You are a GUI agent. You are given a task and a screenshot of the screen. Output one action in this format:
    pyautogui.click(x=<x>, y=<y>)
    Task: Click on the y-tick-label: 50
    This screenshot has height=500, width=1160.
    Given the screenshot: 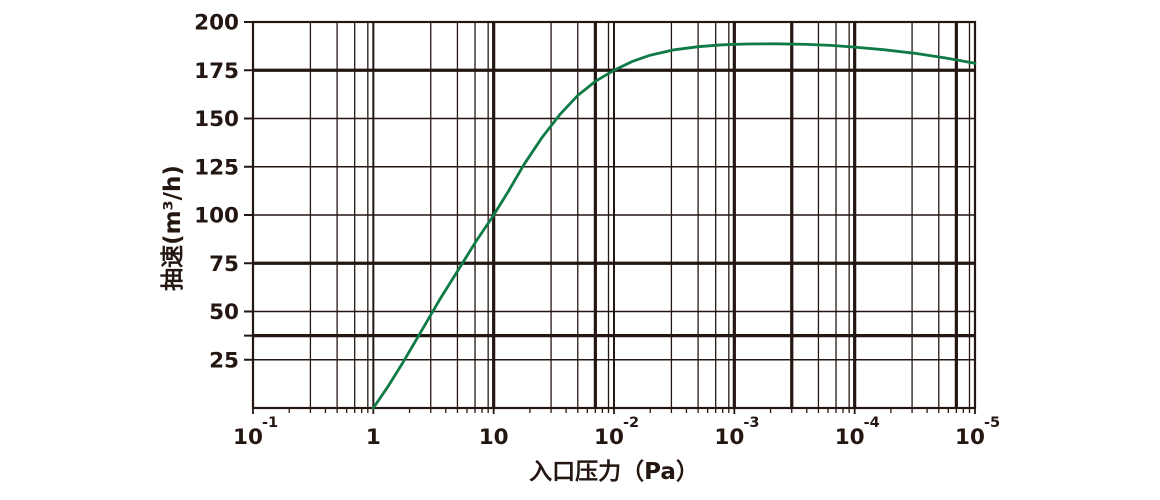 What is the action you would take?
    pyautogui.click(x=224, y=312)
    